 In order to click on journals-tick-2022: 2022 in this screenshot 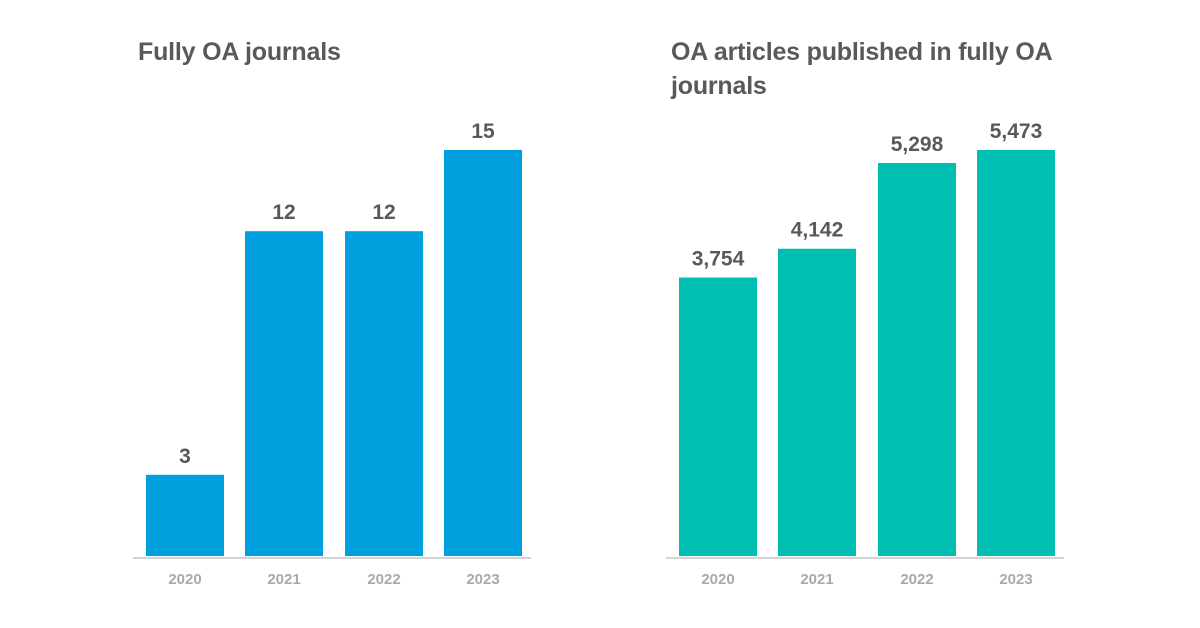, I will do `click(383, 579)`.